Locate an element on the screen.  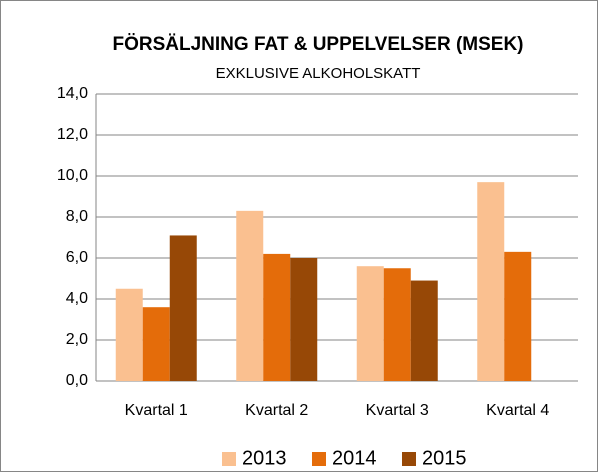
x-tick-label: Kvartal 4 is located at coordinates (517, 410).